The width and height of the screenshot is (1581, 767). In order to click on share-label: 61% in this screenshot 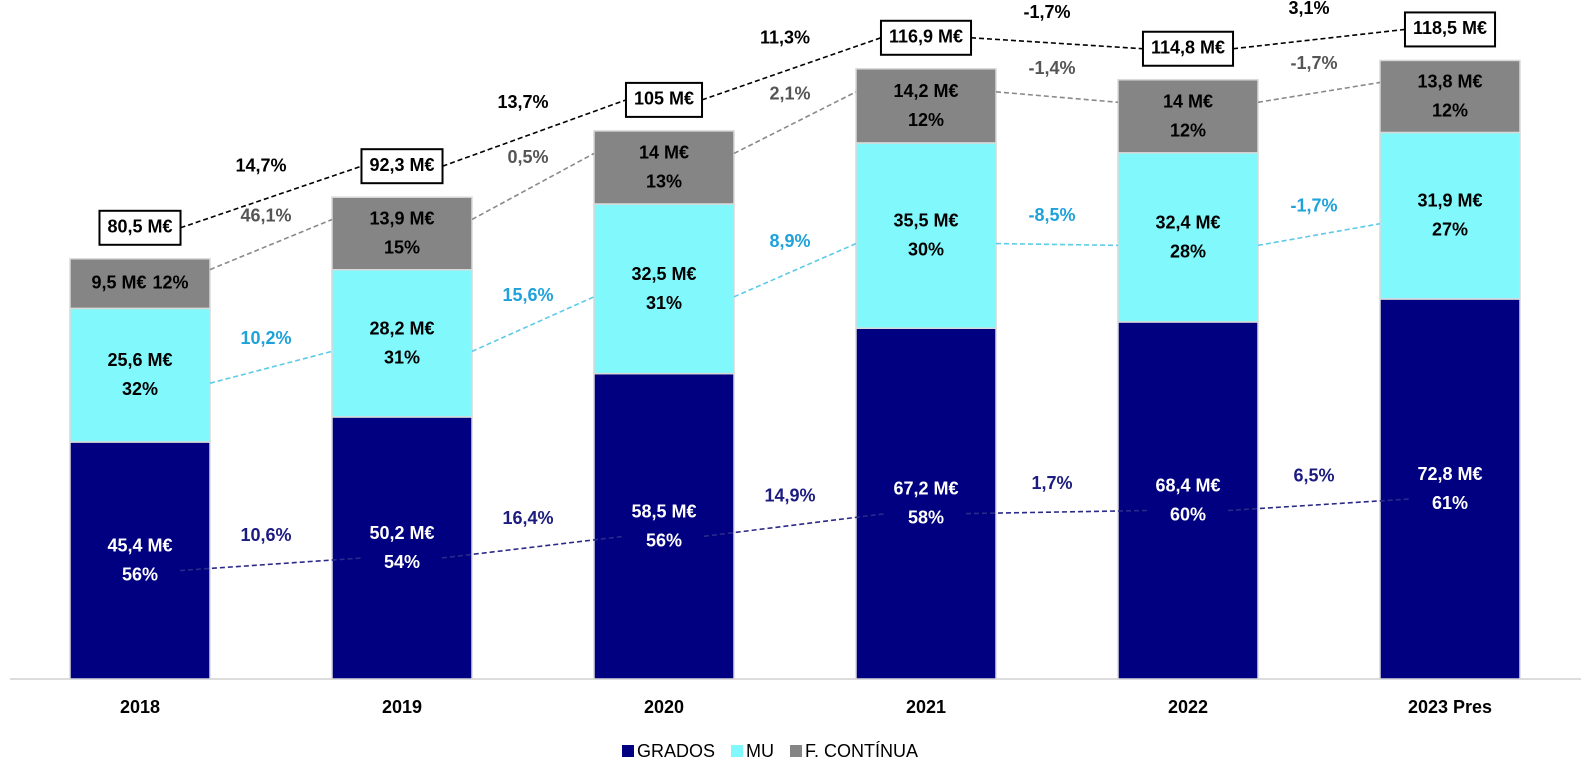, I will do `click(1450, 503)`.